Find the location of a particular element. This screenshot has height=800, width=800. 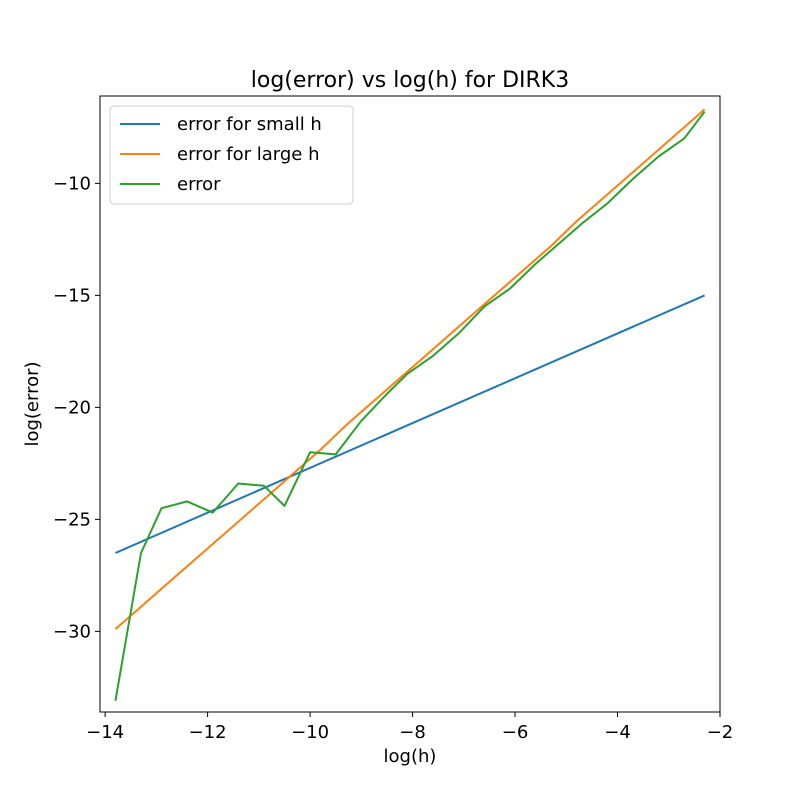

legend-box is located at coordinates (231, 155).